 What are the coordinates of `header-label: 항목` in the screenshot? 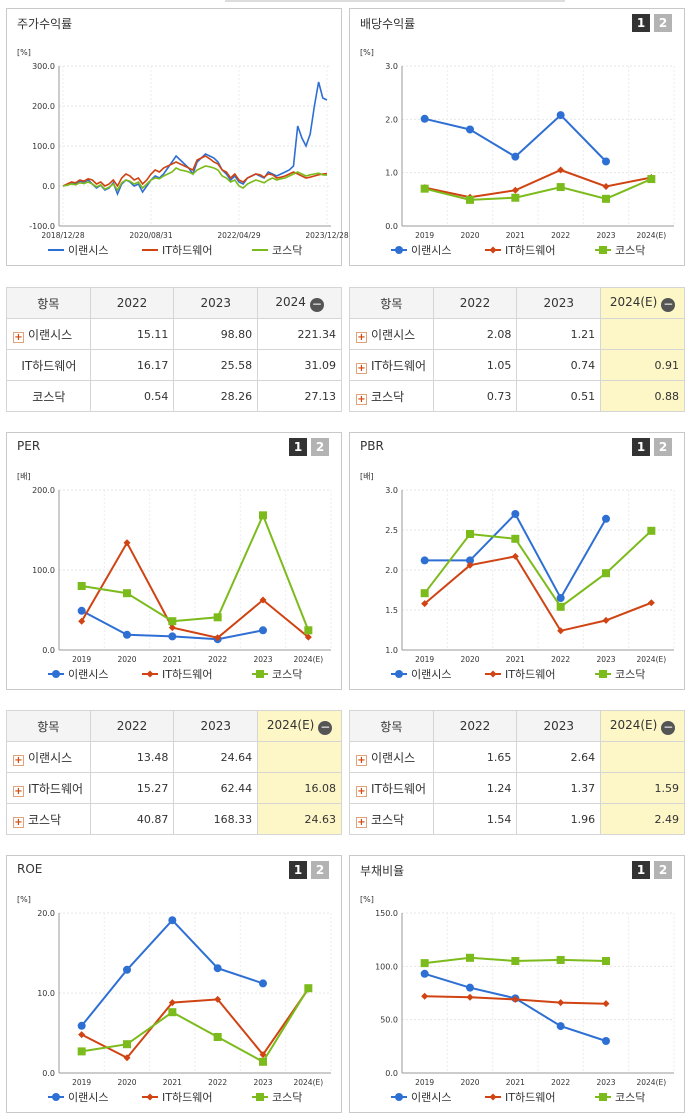 It's located at (391, 726).